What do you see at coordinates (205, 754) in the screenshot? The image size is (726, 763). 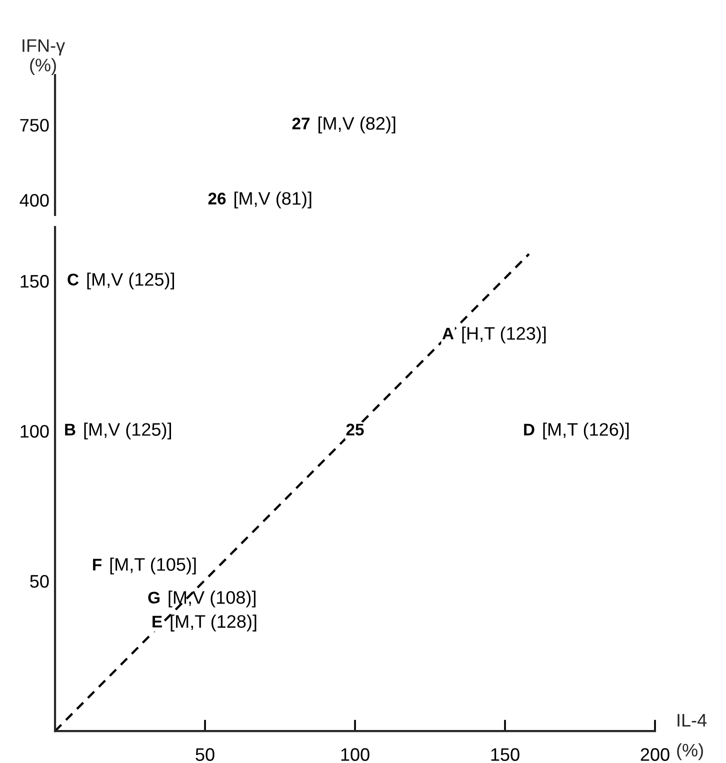 I see `x-tick-label: 50` at bounding box center [205, 754].